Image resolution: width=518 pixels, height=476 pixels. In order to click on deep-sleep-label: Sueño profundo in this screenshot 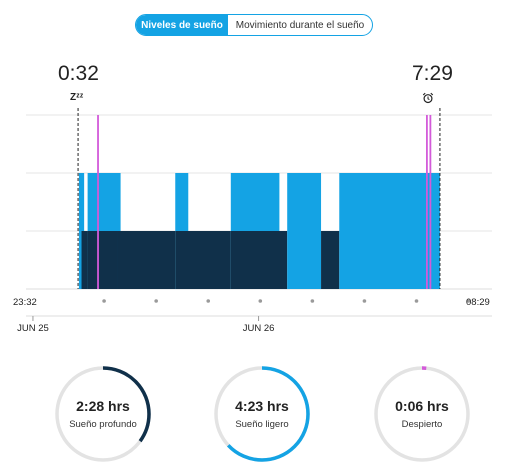, I will do `click(103, 424)`.